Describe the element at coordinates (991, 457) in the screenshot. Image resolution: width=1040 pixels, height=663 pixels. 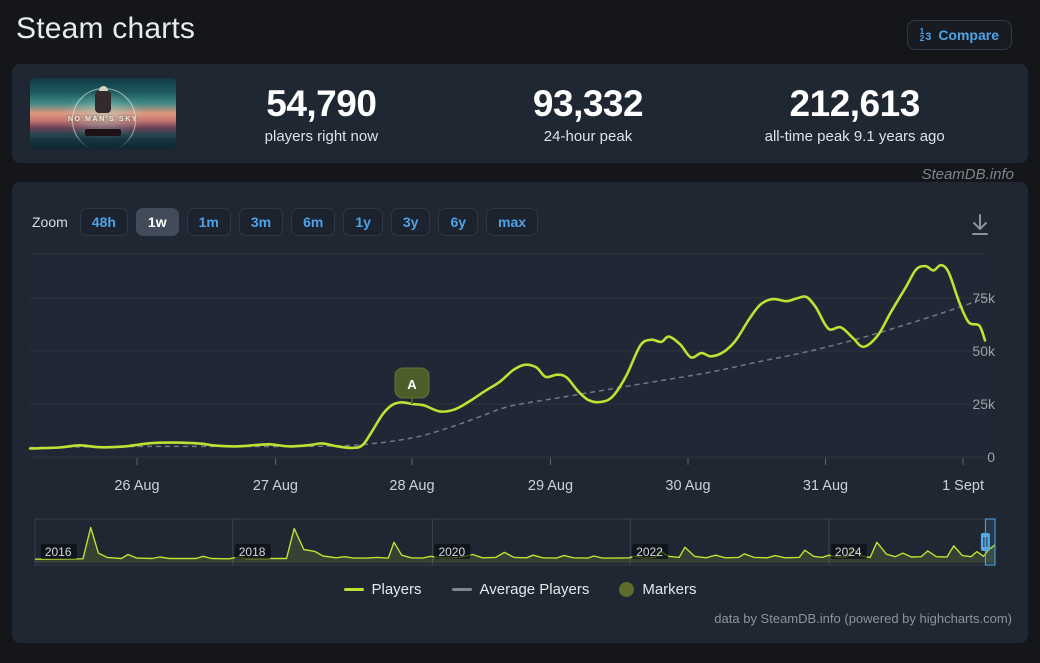
I see `y-axis-label-0: 0` at that location.